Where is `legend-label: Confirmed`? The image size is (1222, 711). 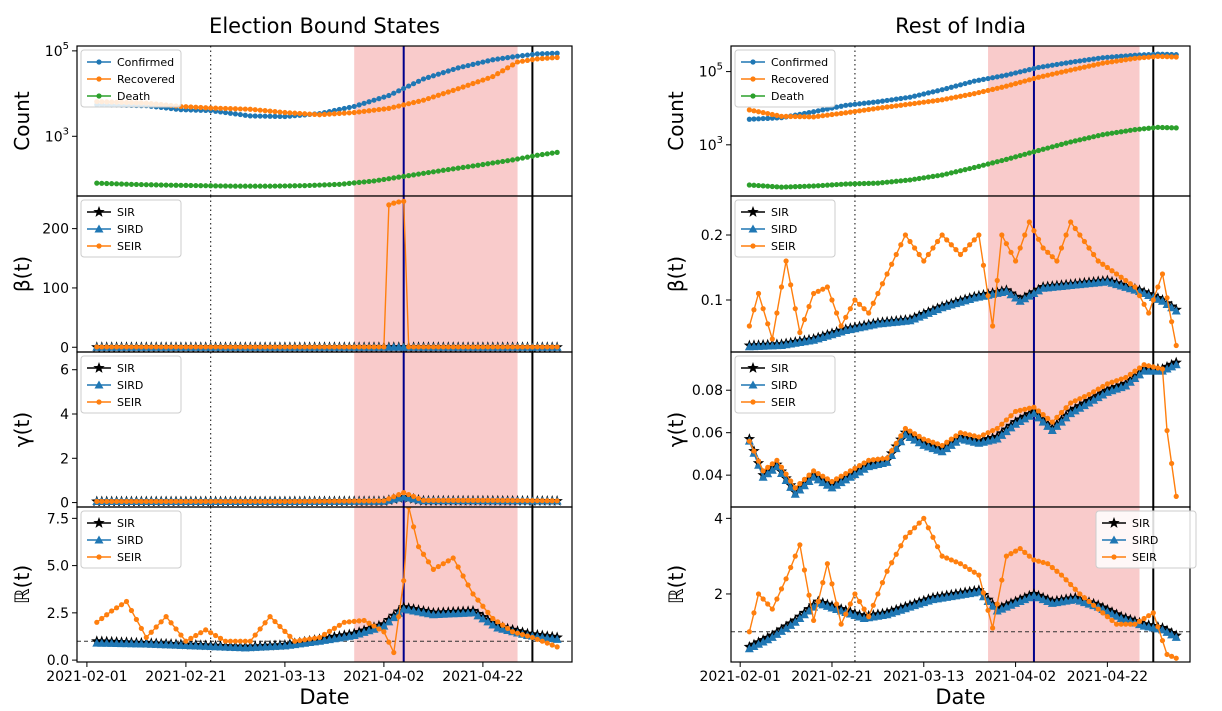
legend-label: Confirmed is located at coordinates (145, 62).